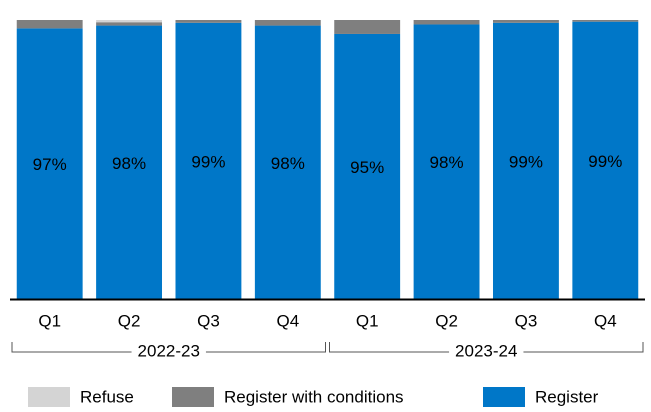 The width and height of the screenshot is (651, 412). What do you see at coordinates (314, 396) in the screenshot?
I see `legend-label: Register with conditions` at bounding box center [314, 396].